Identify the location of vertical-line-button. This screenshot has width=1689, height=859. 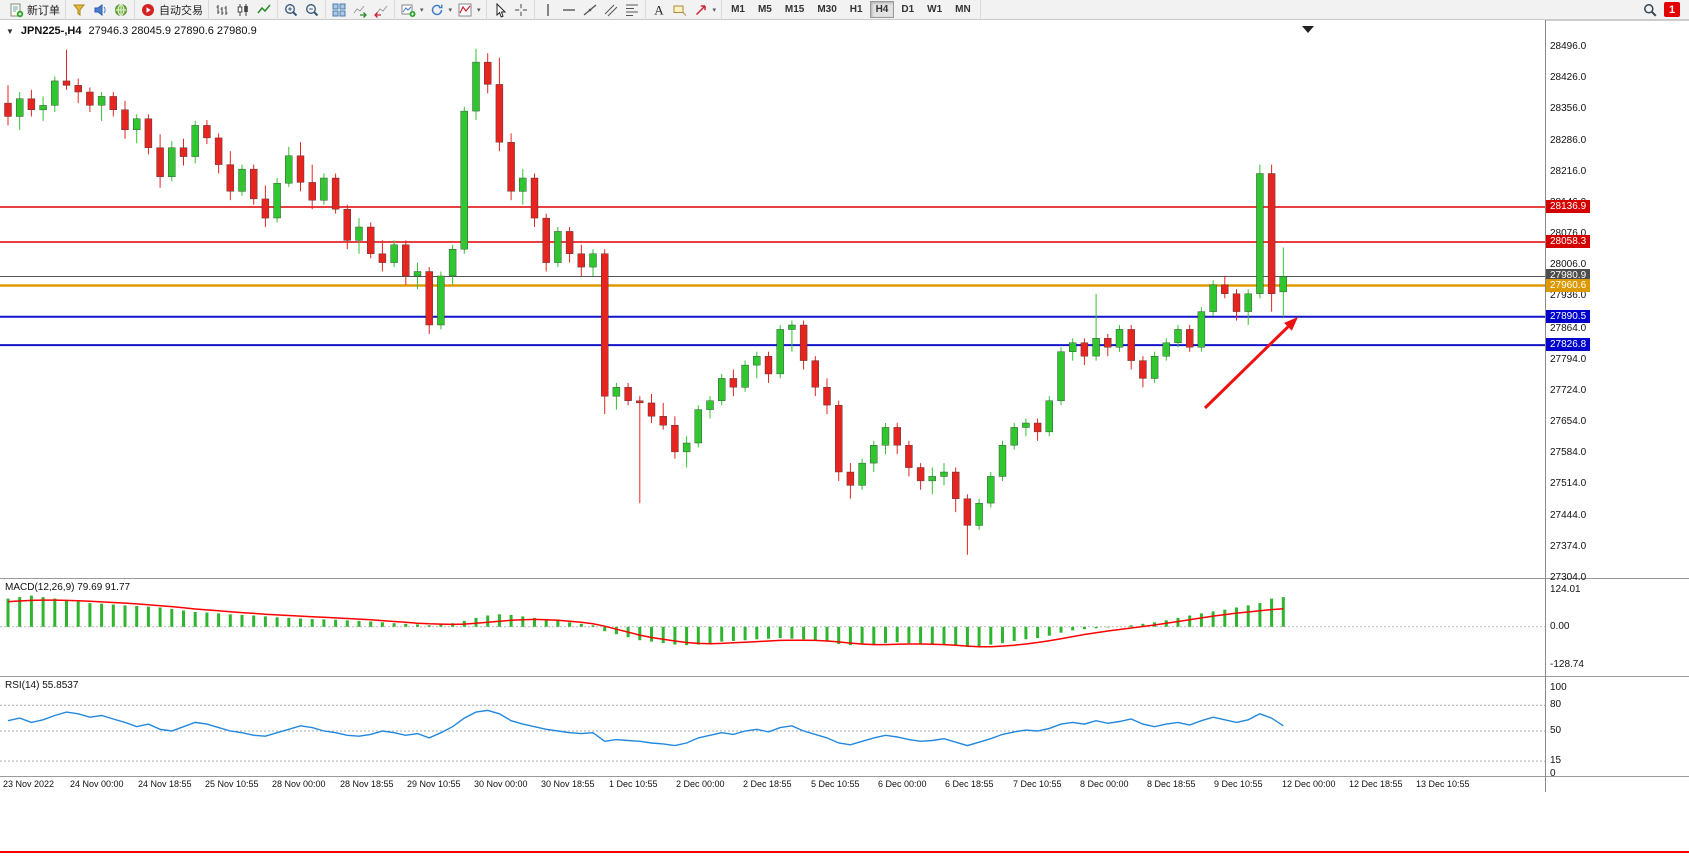
(548, 10).